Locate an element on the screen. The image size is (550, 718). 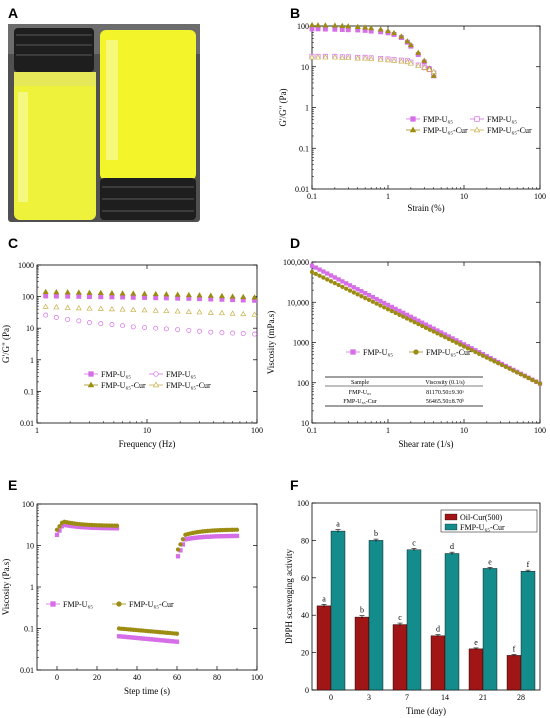
x-tick-label: 28 is located at coordinates (521, 697).